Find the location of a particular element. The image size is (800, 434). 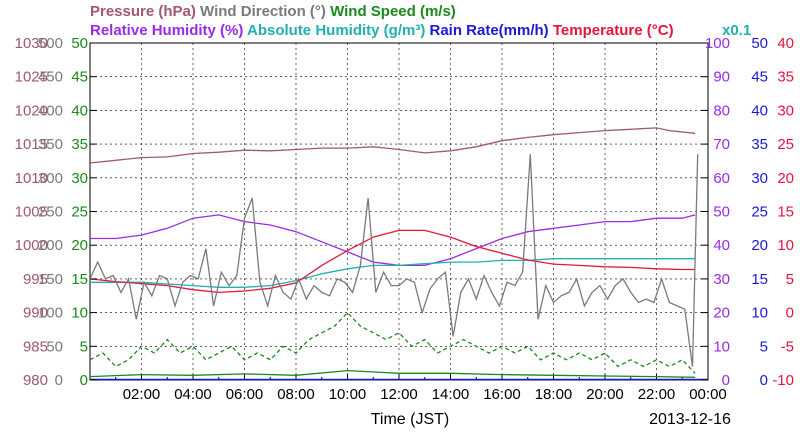

x-tick-label: 20:00 is located at coordinates (605, 394).